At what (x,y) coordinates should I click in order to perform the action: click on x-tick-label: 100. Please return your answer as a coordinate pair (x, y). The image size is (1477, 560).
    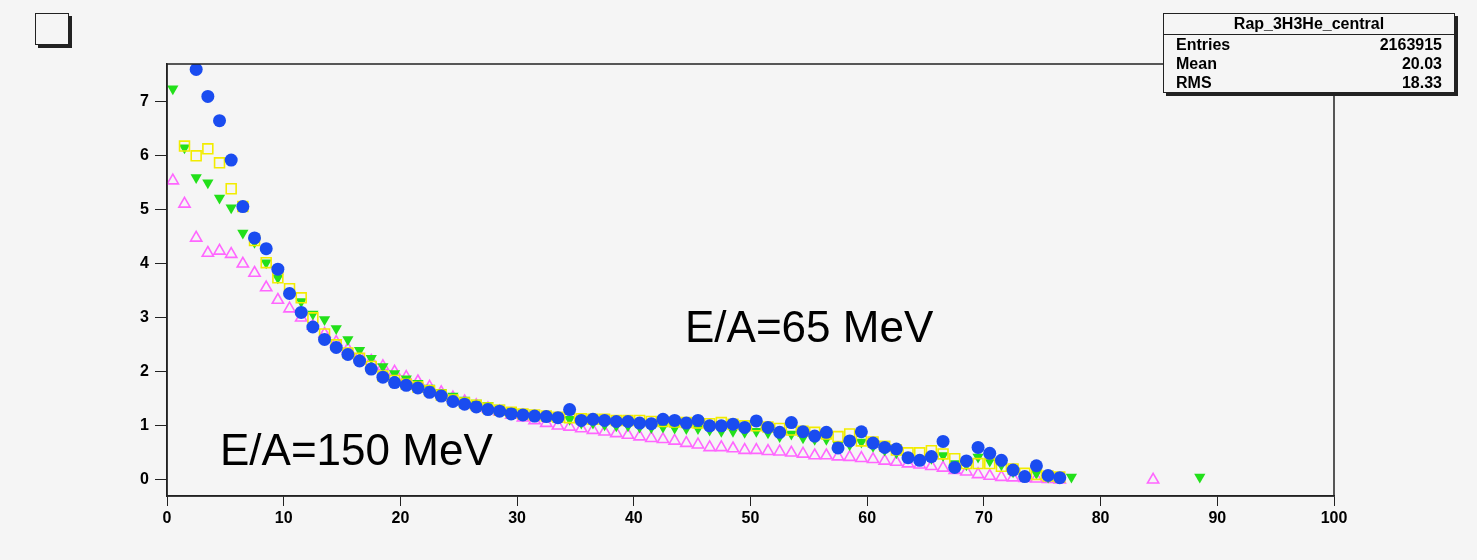
    Looking at the image, I should click on (1334, 518).